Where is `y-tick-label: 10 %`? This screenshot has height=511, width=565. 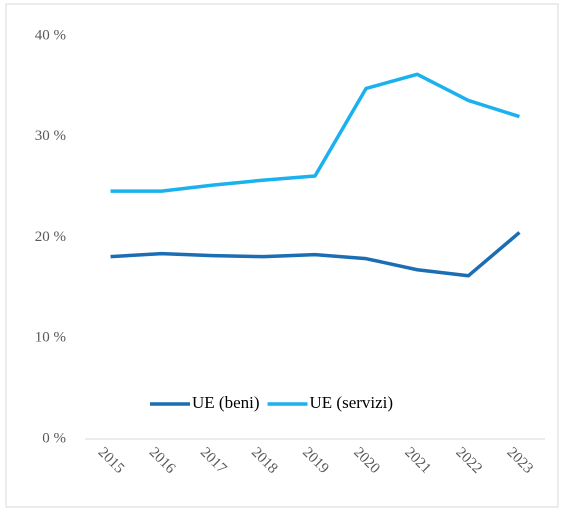 y-tick-label: 10 % is located at coordinates (50, 338).